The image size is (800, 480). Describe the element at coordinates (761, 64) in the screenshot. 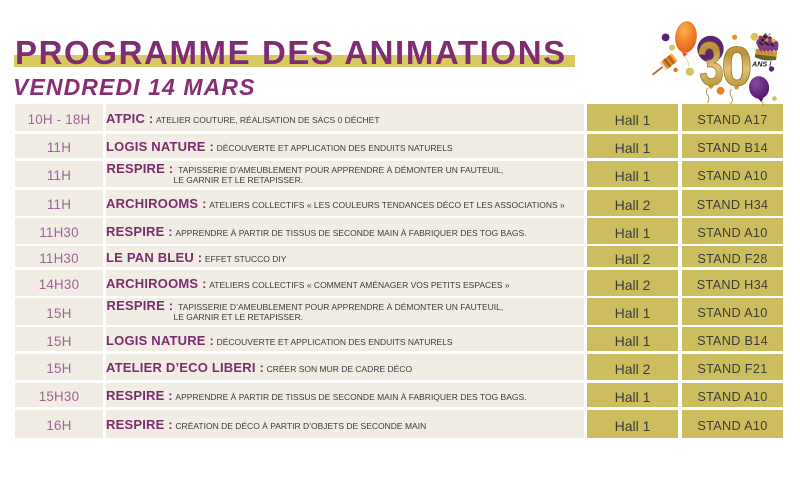

I see `svg-text: ANS !` at that location.